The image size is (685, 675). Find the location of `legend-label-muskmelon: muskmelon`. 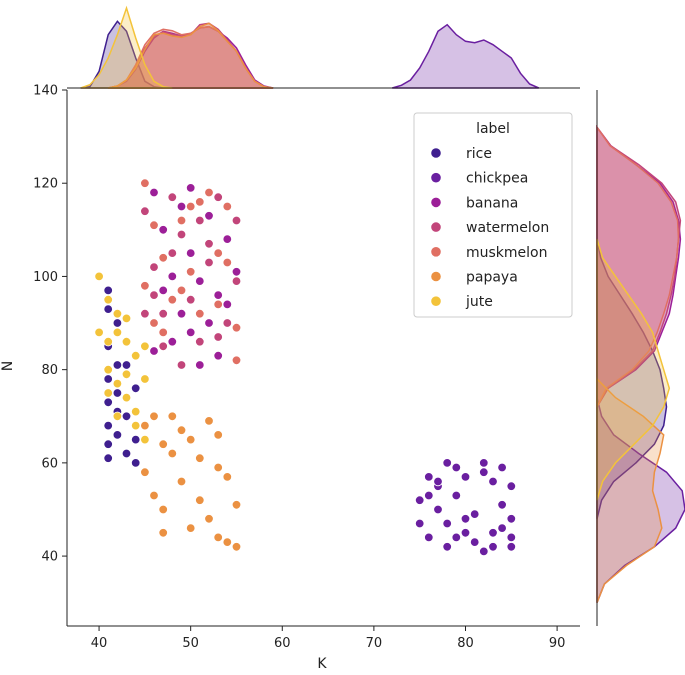

legend-label-muskmelon: muskmelon is located at coordinates (507, 253).